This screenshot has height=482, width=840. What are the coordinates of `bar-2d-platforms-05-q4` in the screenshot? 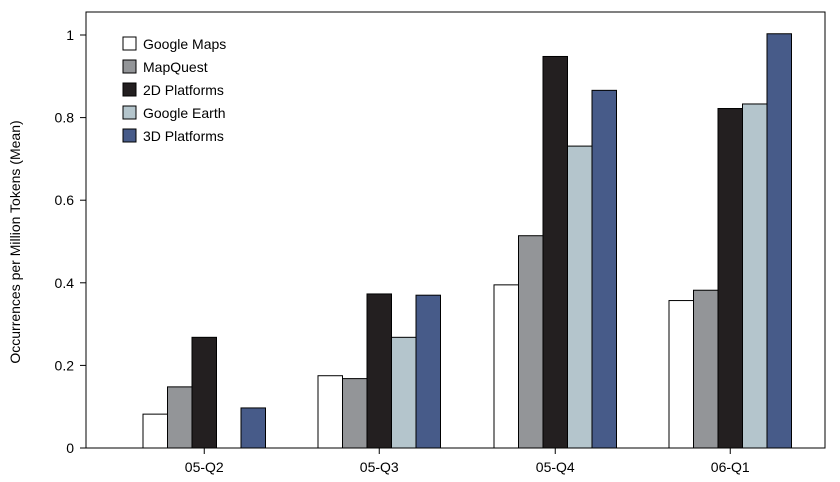 It's located at (555, 252).